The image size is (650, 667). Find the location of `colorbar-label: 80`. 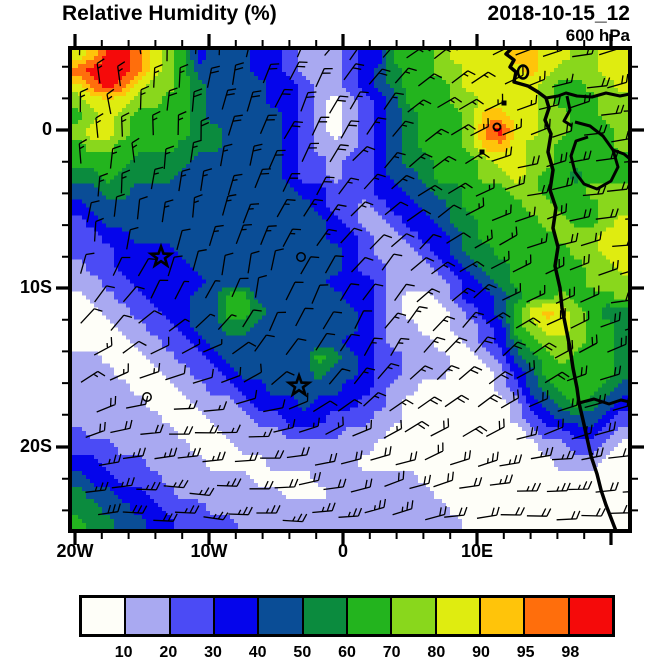

colorbar-label: 80 is located at coordinates (436, 652).